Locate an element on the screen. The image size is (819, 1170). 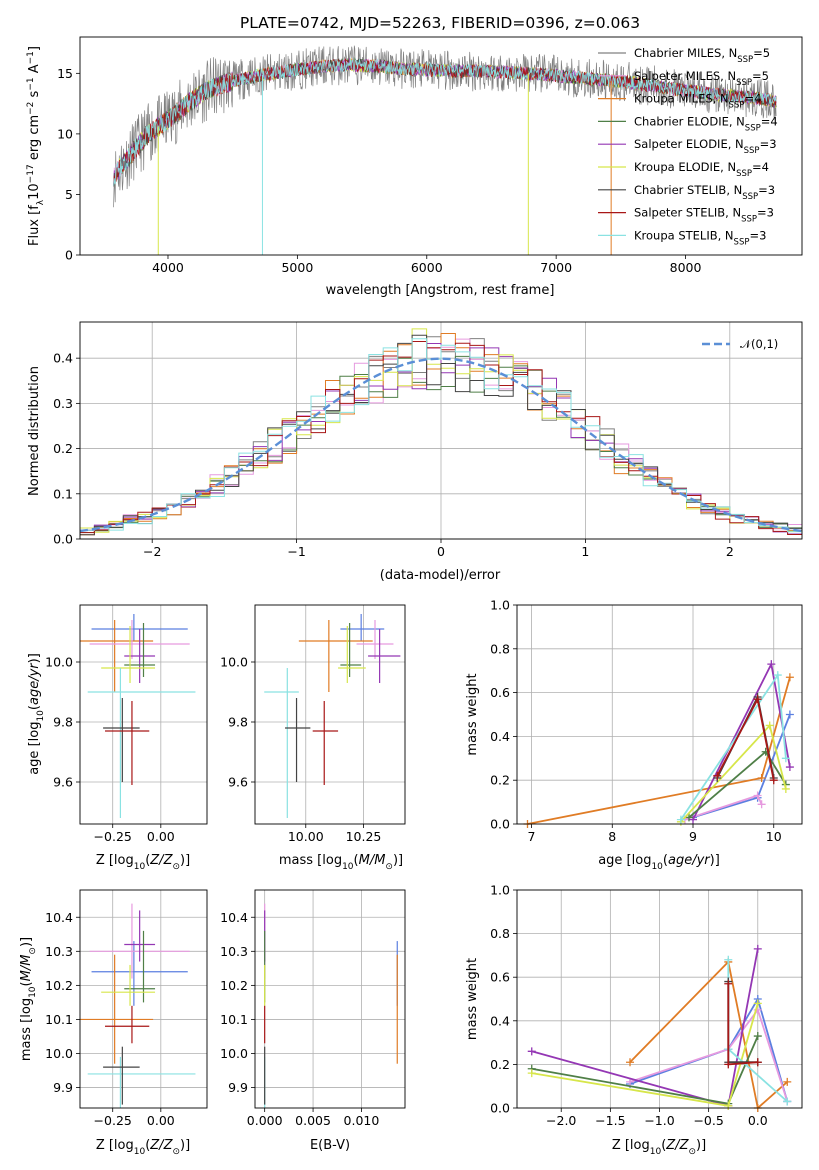
mass-weight-vs-age-xtick-label: 8 is located at coordinates (612, 836).